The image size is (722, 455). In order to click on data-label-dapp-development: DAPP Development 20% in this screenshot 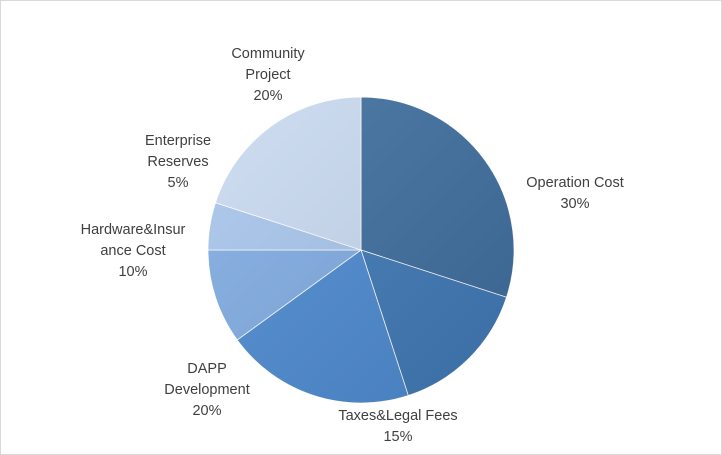, I will do `click(207, 390)`.